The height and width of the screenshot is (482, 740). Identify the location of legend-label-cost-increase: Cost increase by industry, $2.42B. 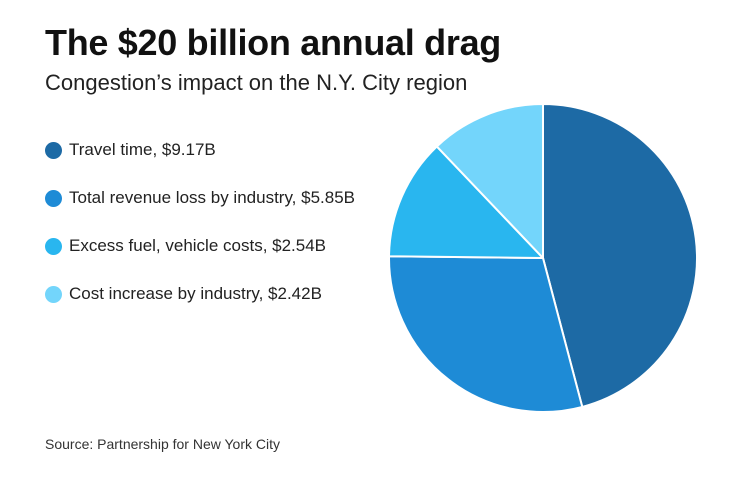
(195, 293).